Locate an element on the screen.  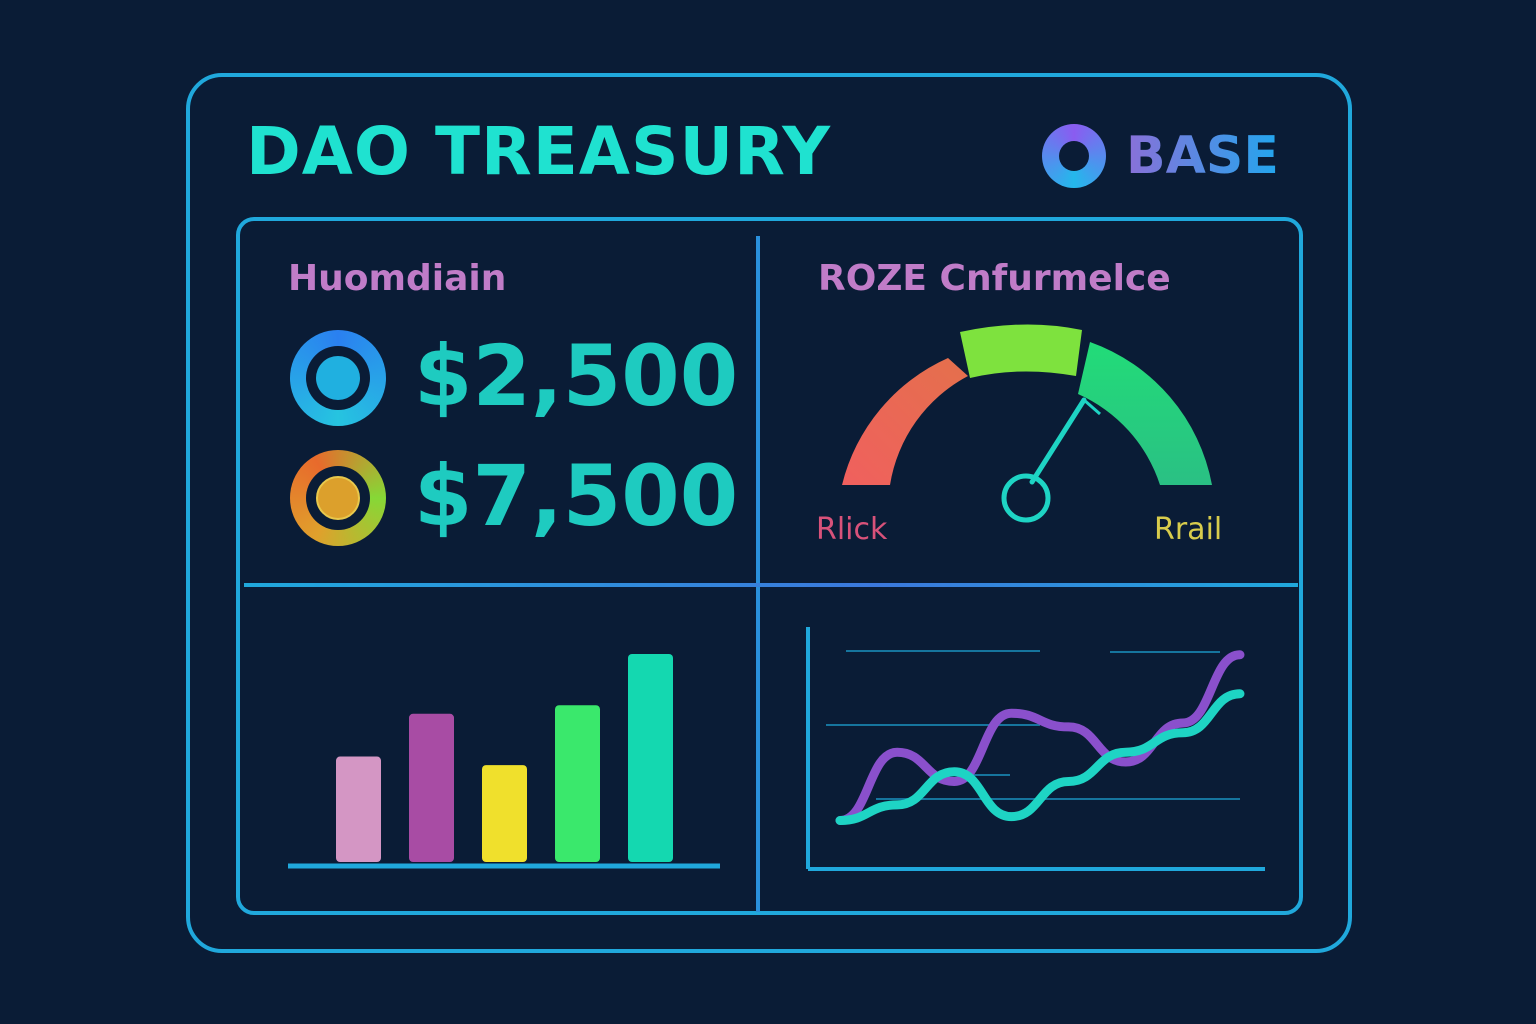
page-title: DAO TREASURY is located at coordinates (539, 151).